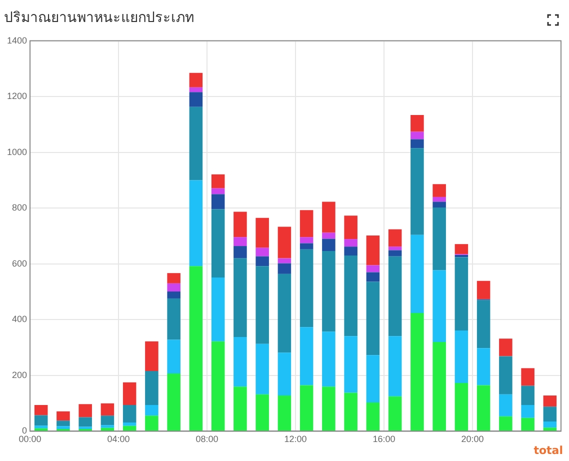 This screenshot has width=569, height=461. Describe the element at coordinates (20, 375) in the screenshot. I see `y-tick-label: 200` at that location.